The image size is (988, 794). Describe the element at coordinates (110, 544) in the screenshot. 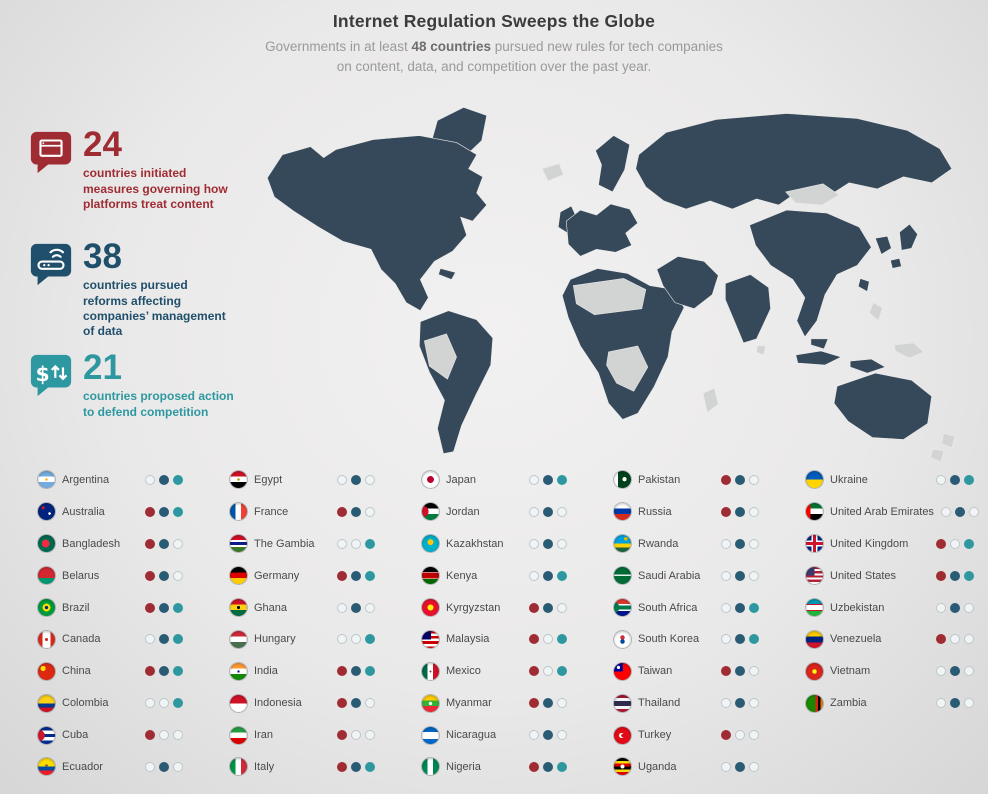

I see `country-row: Bangladesh` at that location.